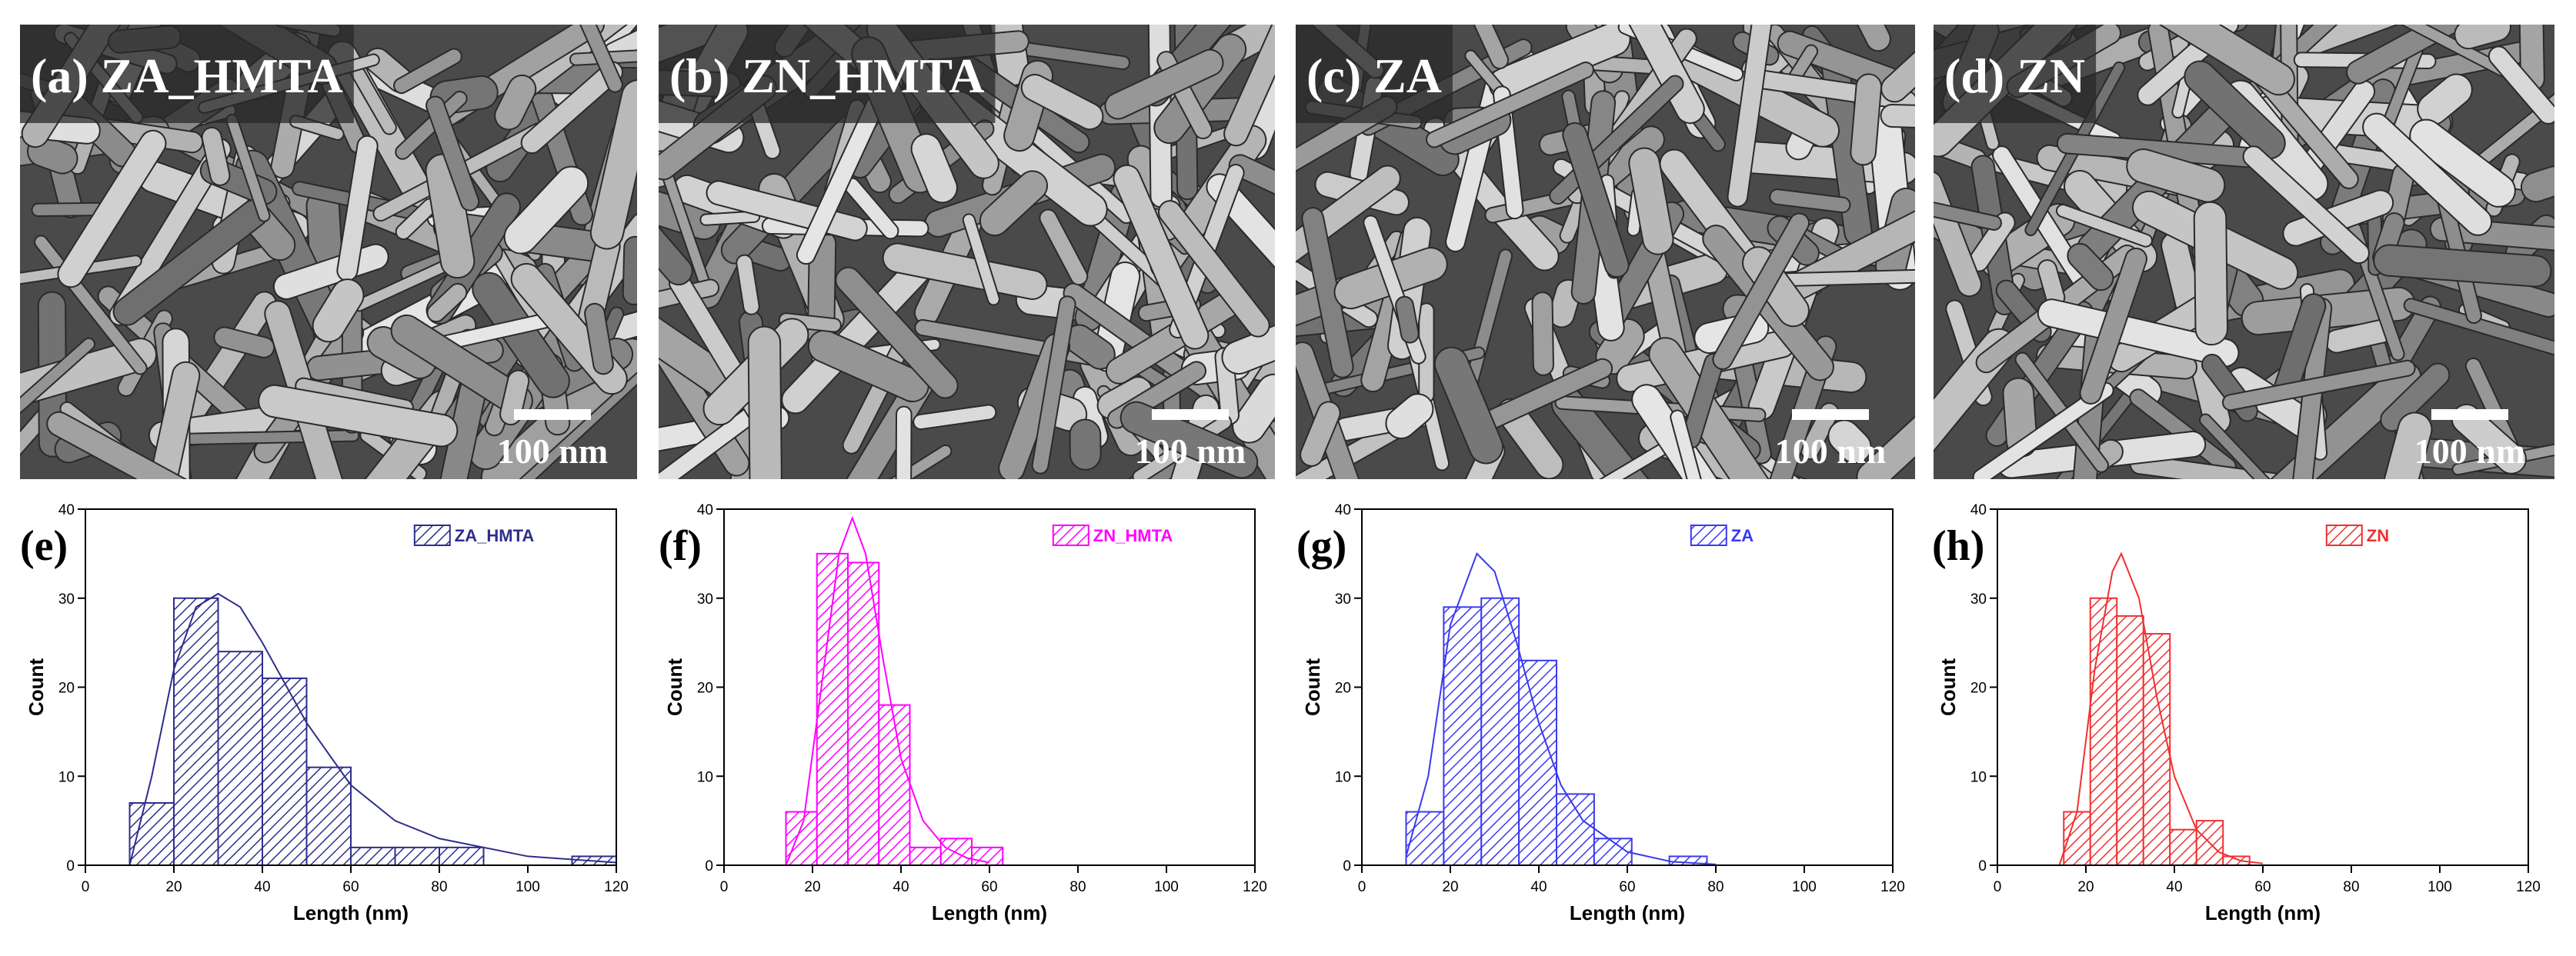 The image size is (2576, 956). Describe the element at coordinates (1374, 75) in the screenshot. I see `image-label: (c) ZA` at that location.